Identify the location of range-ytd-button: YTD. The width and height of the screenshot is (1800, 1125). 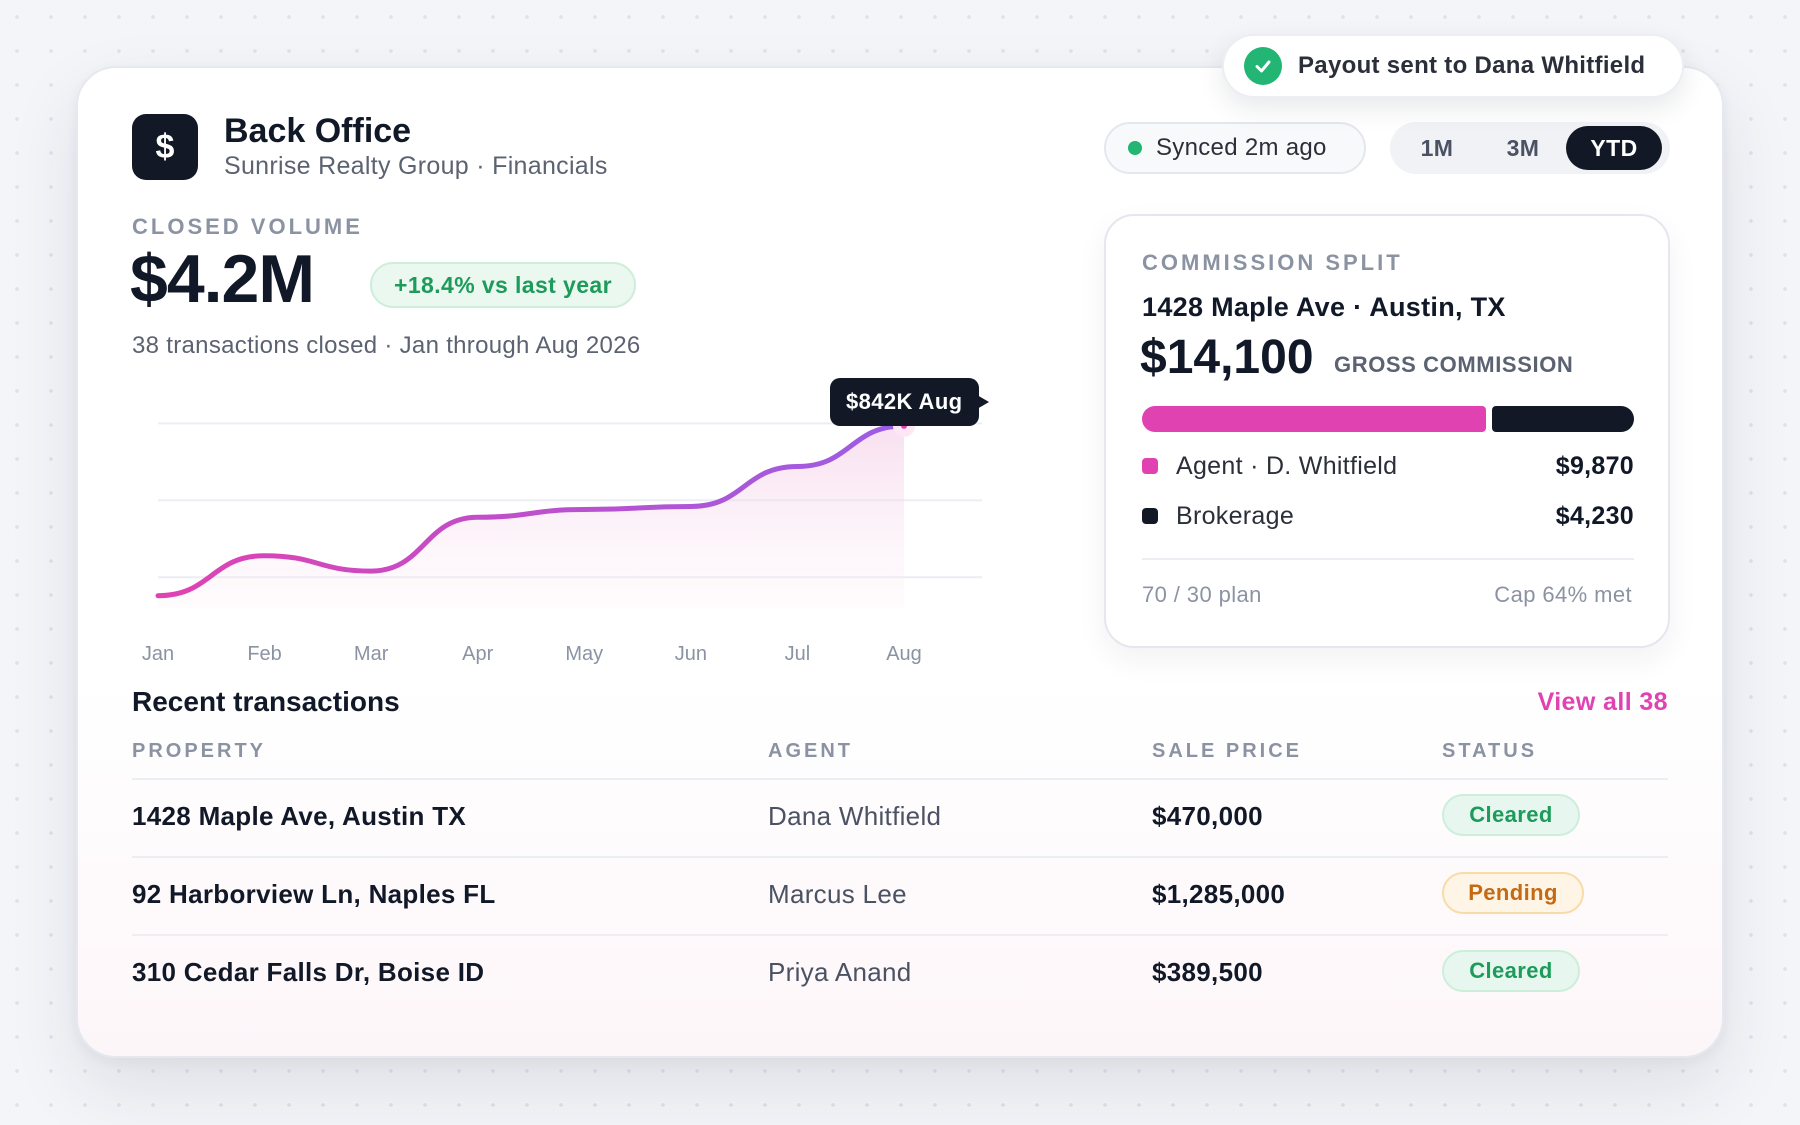
(1614, 148).